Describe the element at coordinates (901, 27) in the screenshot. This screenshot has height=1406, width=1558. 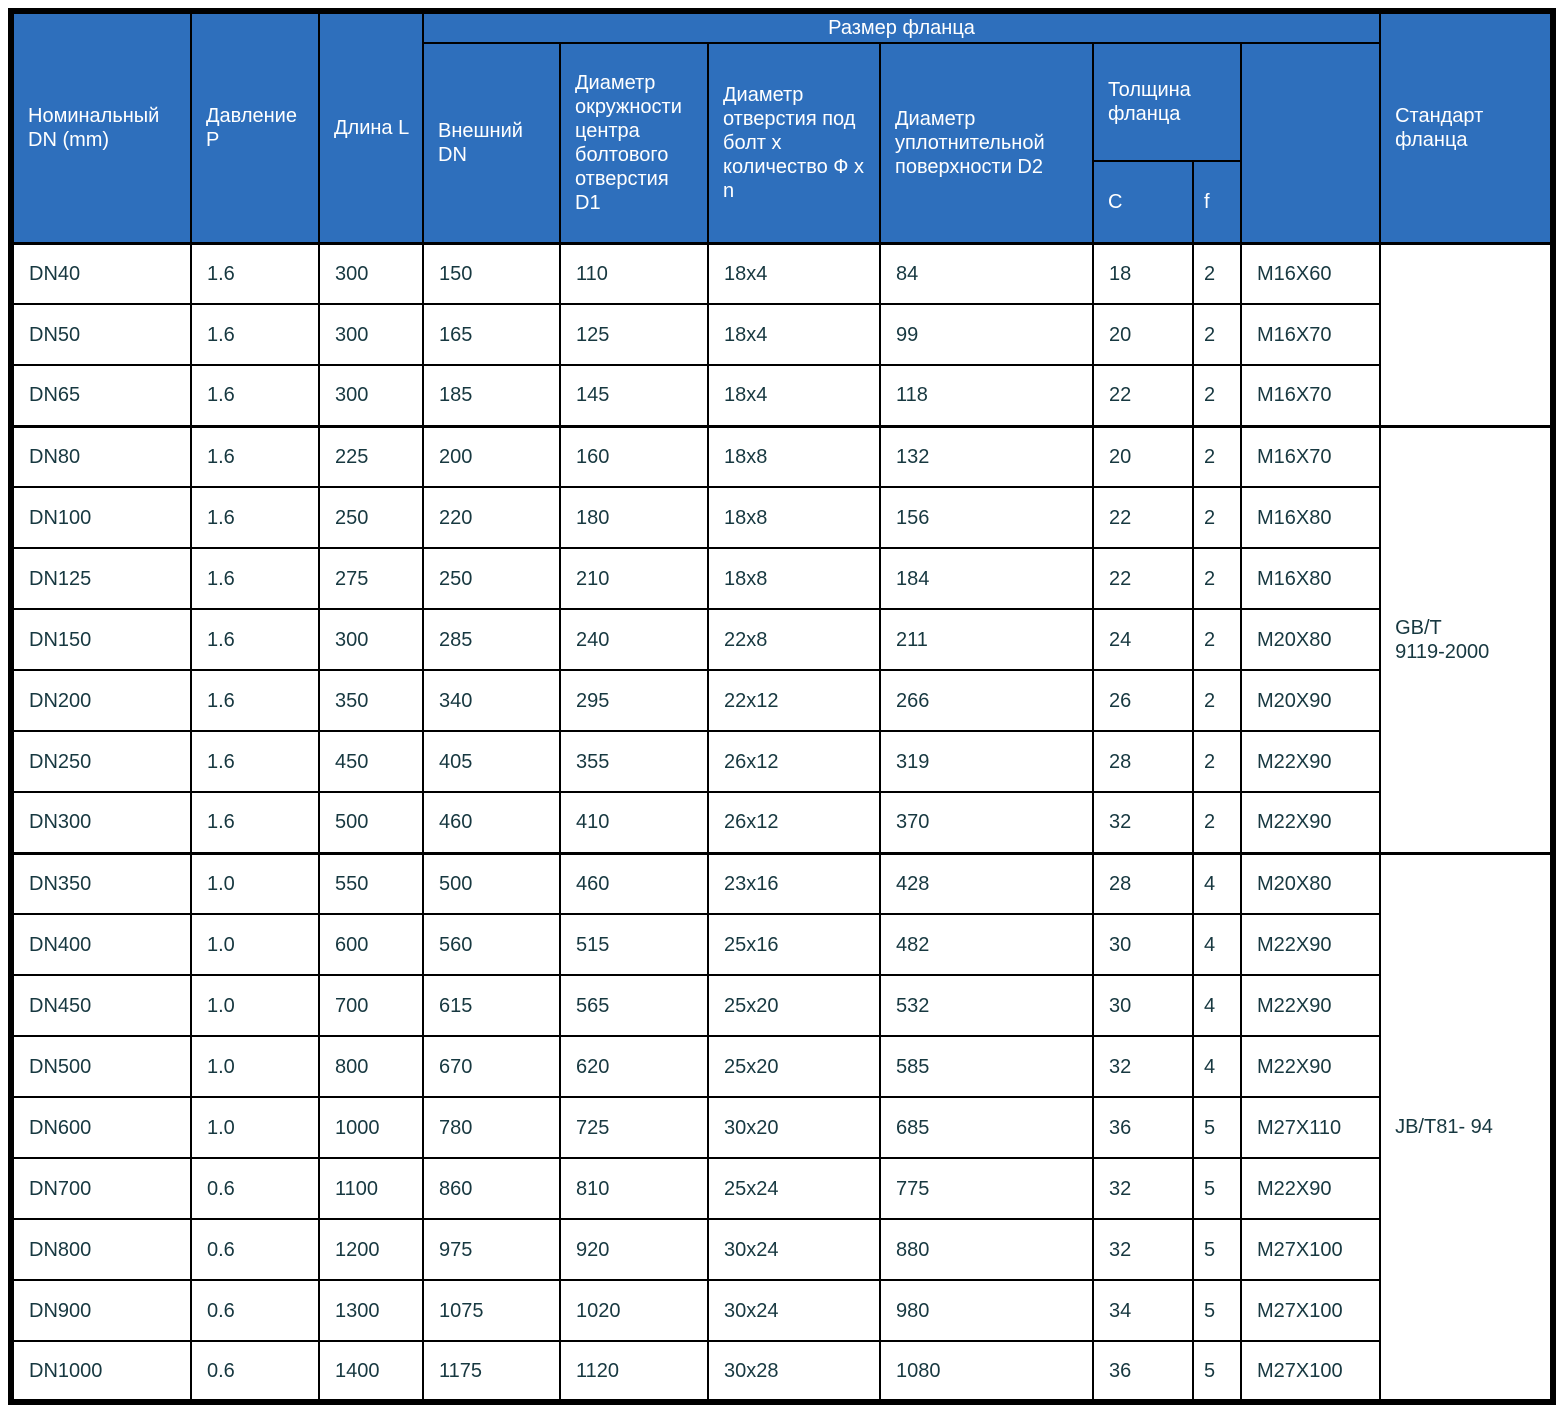
I see `col-header-flange-size-group: Размер фланца` at that location.